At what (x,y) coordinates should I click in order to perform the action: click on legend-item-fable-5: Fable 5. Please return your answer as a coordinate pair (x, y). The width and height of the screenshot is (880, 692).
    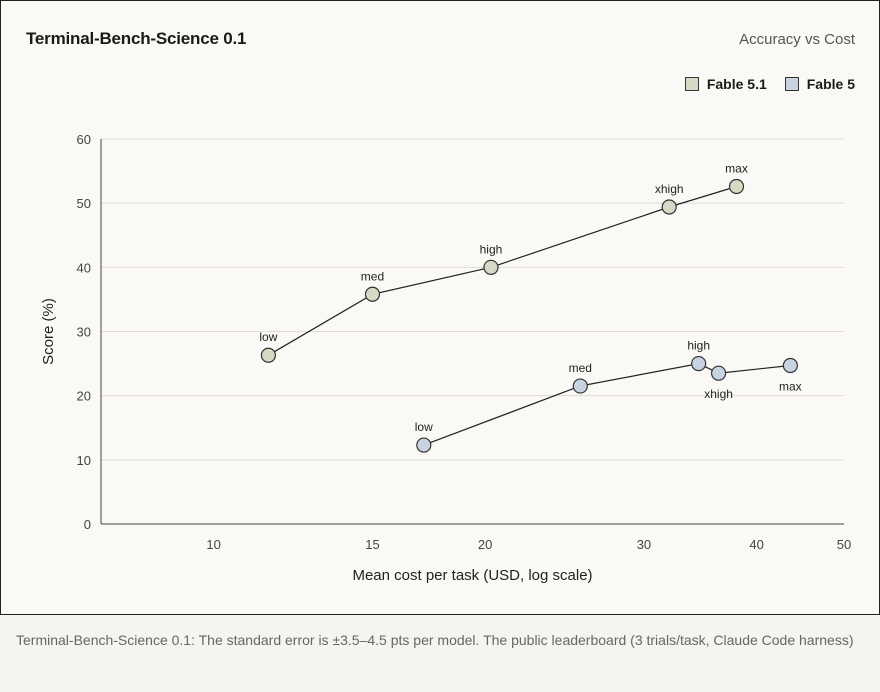
    Looking at the image, I should click on (819, 84).